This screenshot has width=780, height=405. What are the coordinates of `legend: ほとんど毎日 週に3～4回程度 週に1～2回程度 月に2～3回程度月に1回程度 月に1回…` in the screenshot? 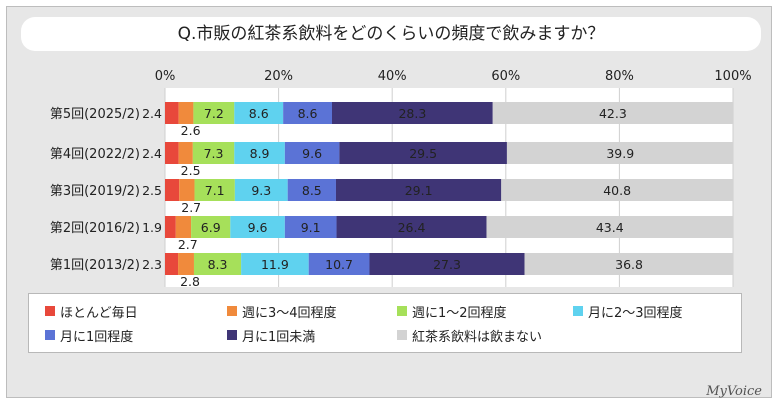 It's located at (385, 323).